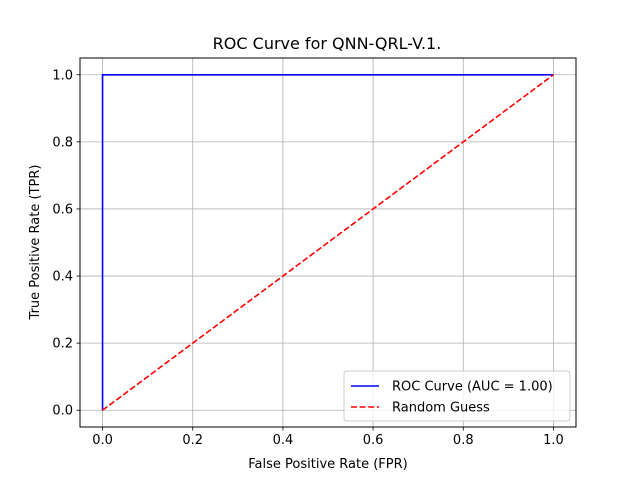 The height and width of the screenshot is (480, 640). What do you see at coordinates (62, 344) in the screenshot?
I see `y-tick-label: 0.2` at bounding box center [62, 344].